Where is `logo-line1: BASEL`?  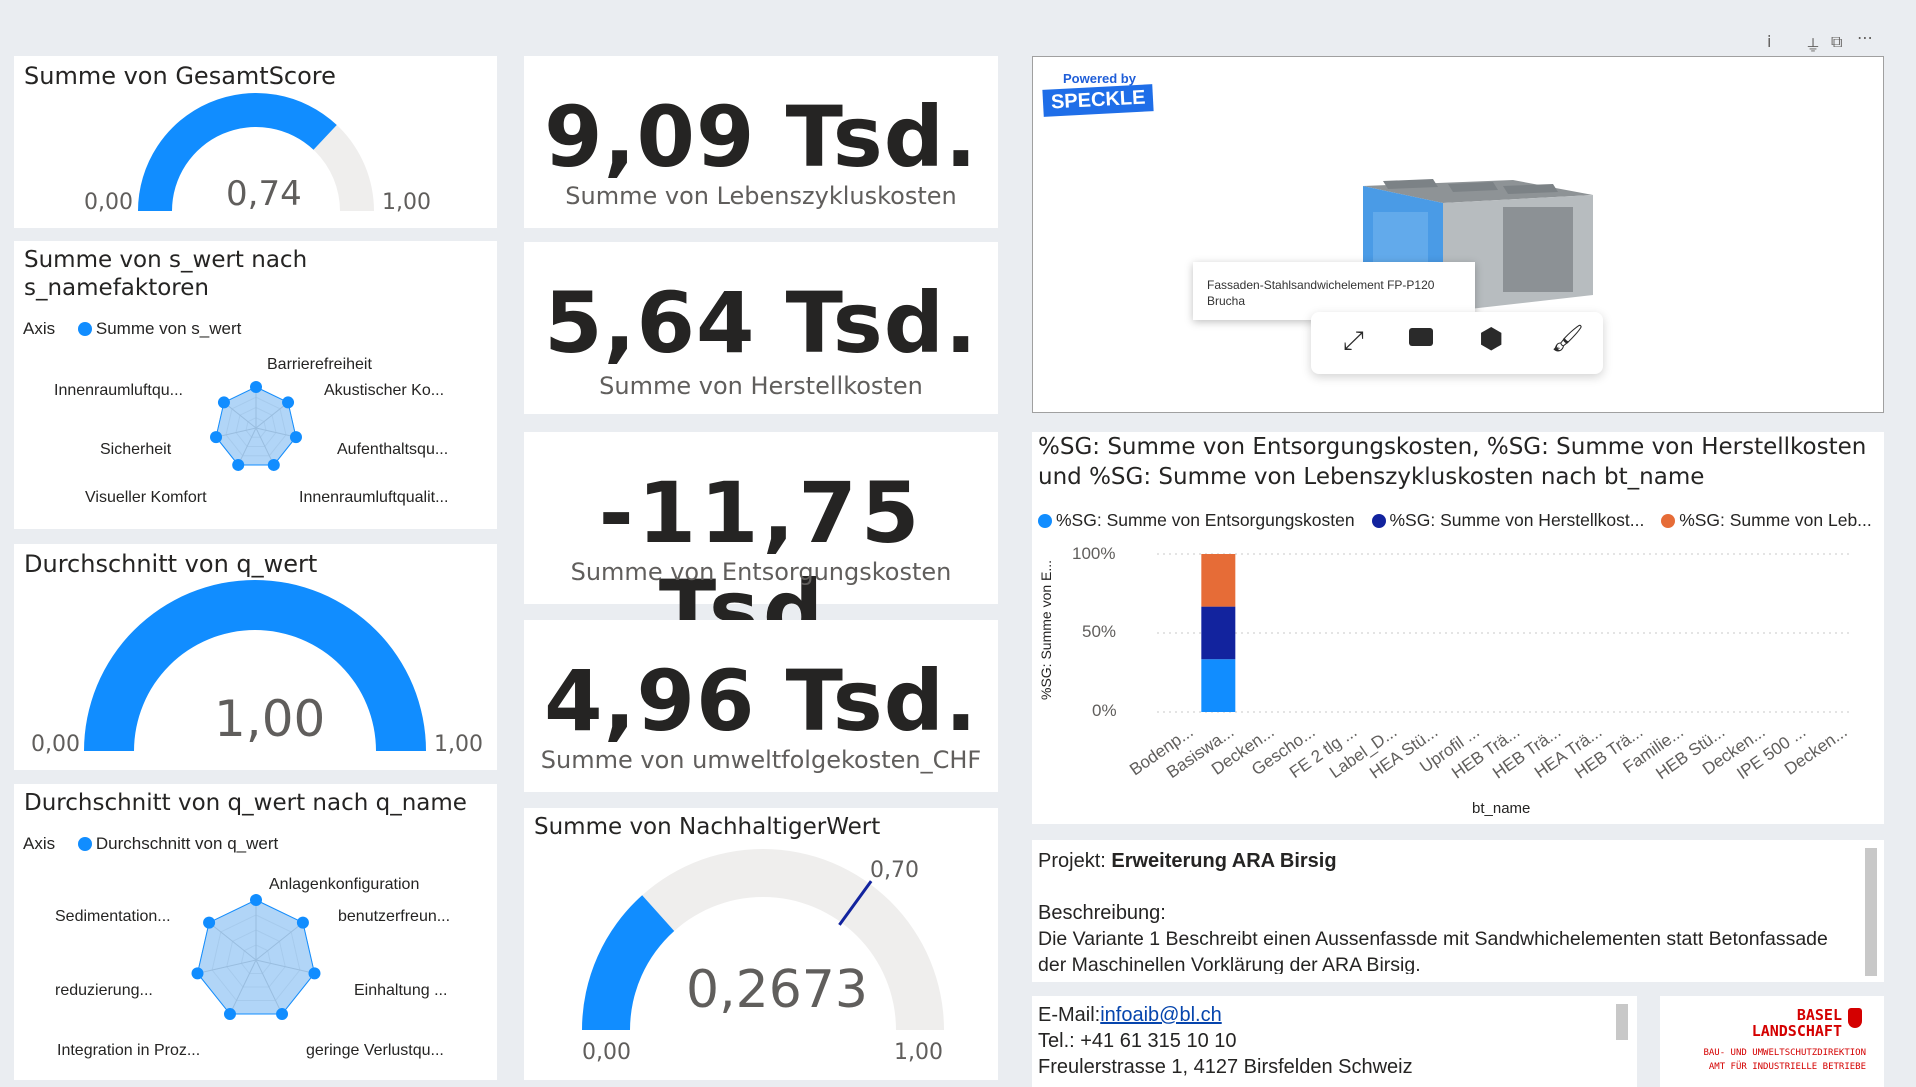
logo-line1: BASEL is located at coordinates (1819, 1015).